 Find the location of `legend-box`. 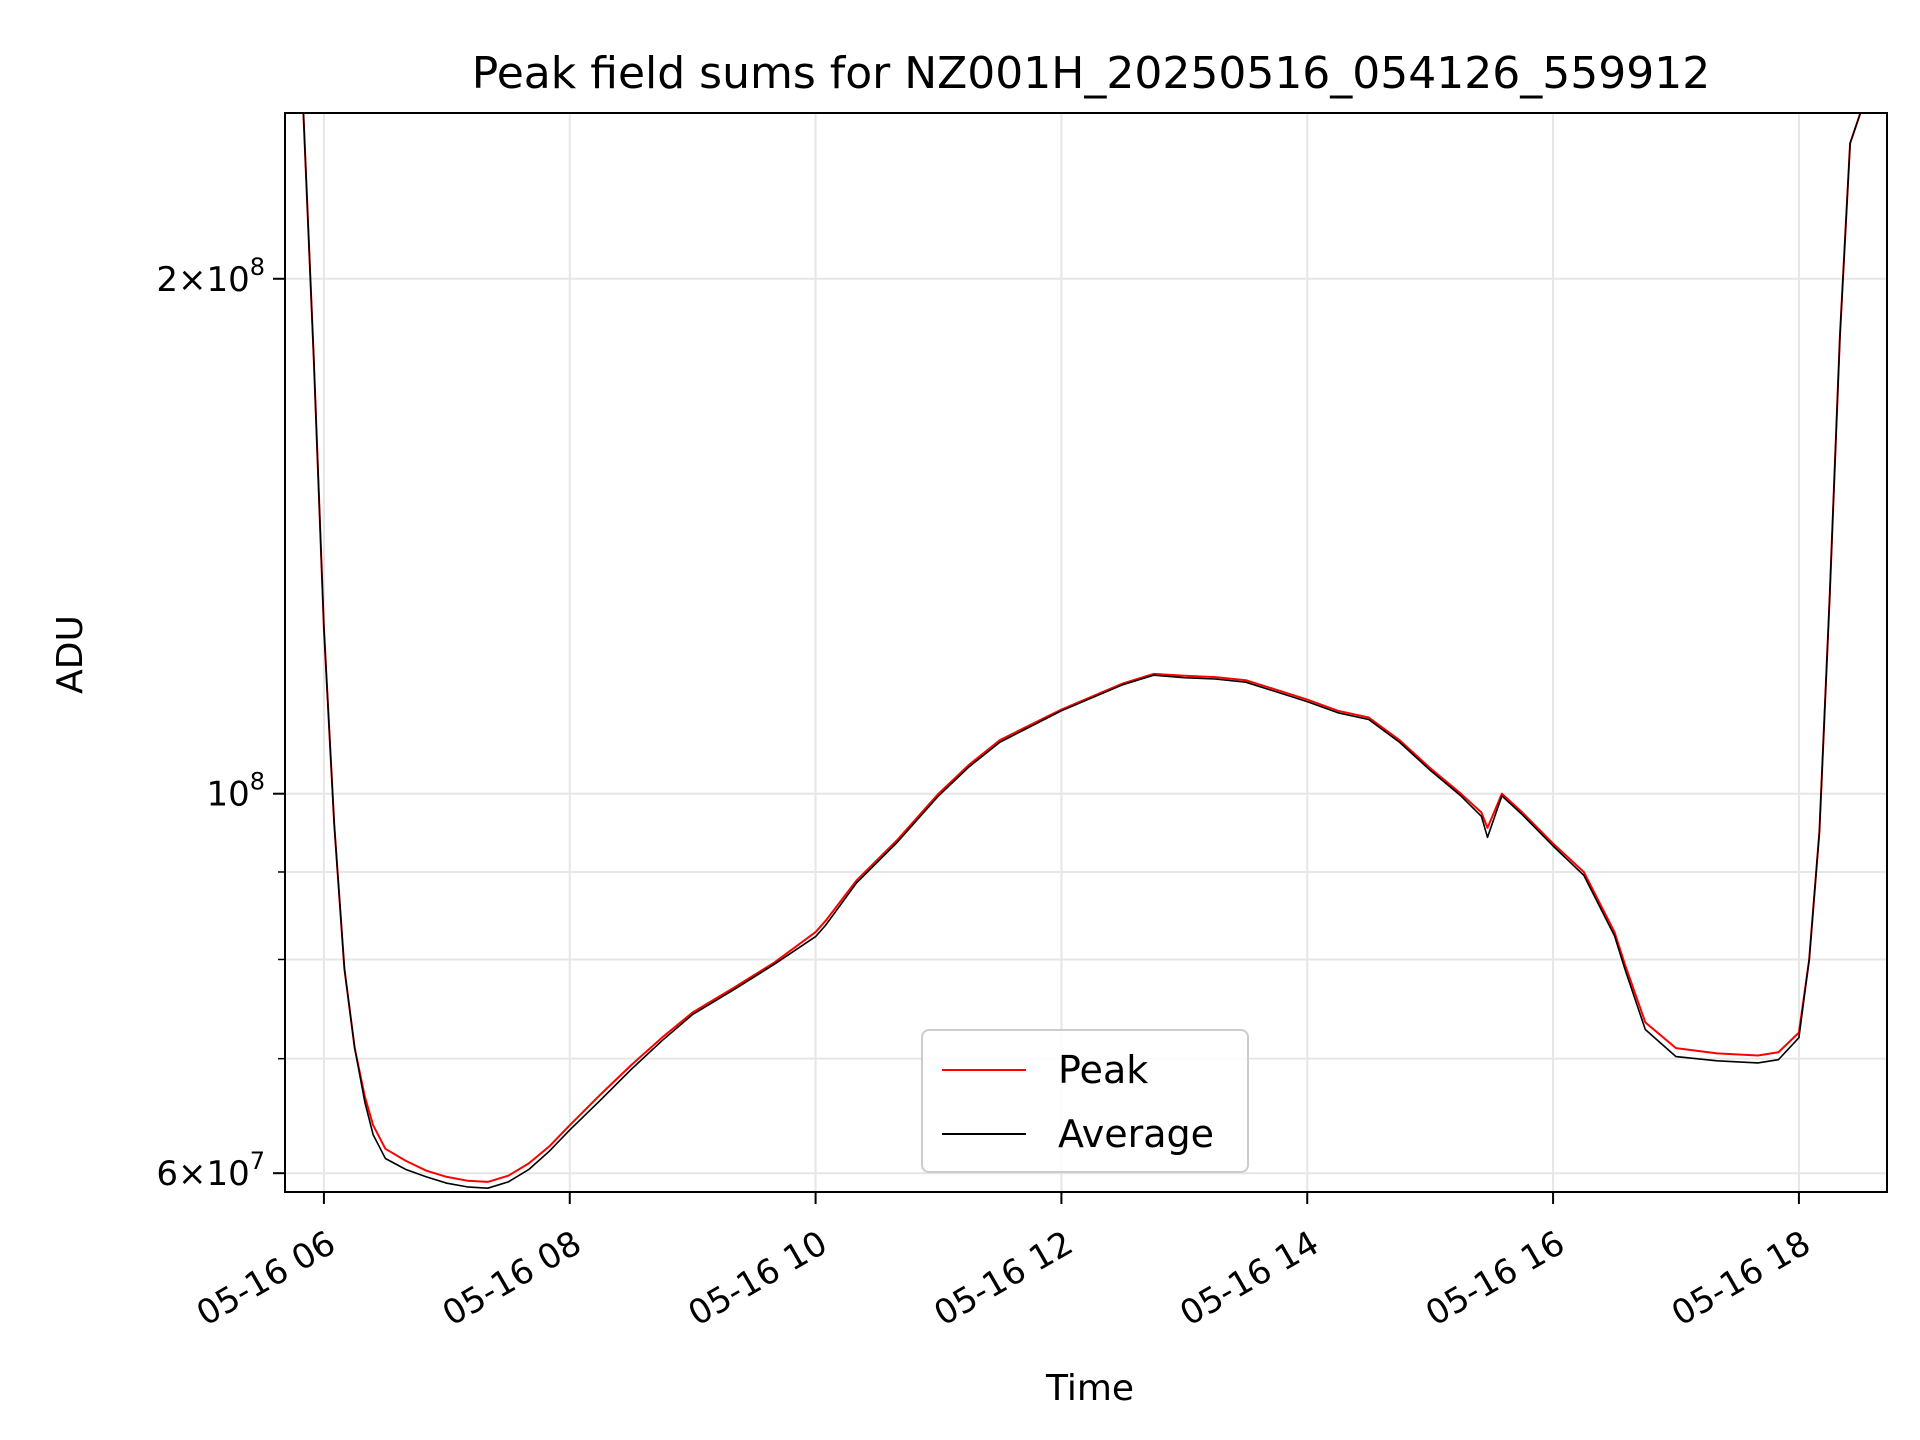

legend-box is located at coordinates (1085, 1101).